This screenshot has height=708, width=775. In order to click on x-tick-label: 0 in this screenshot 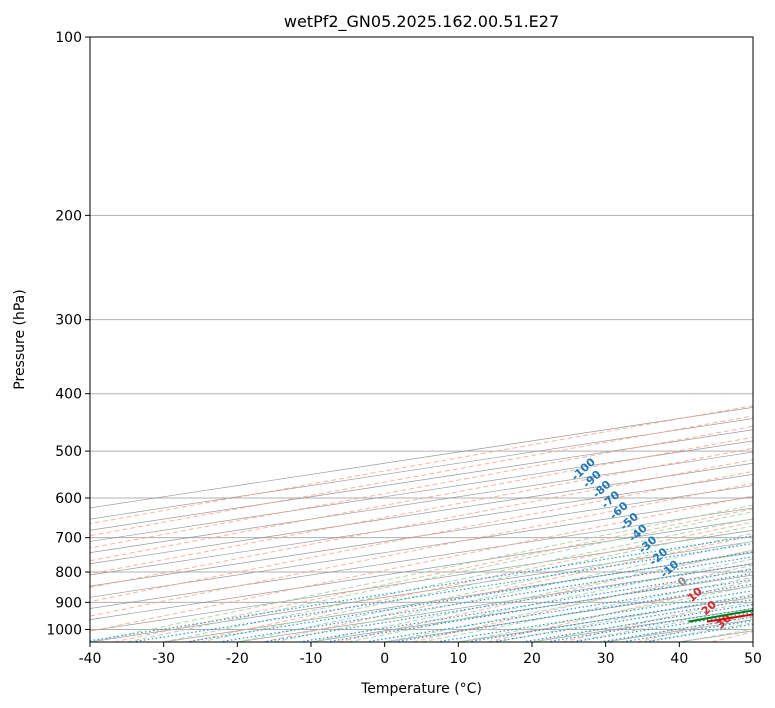, I will do `click(384, 659)`.